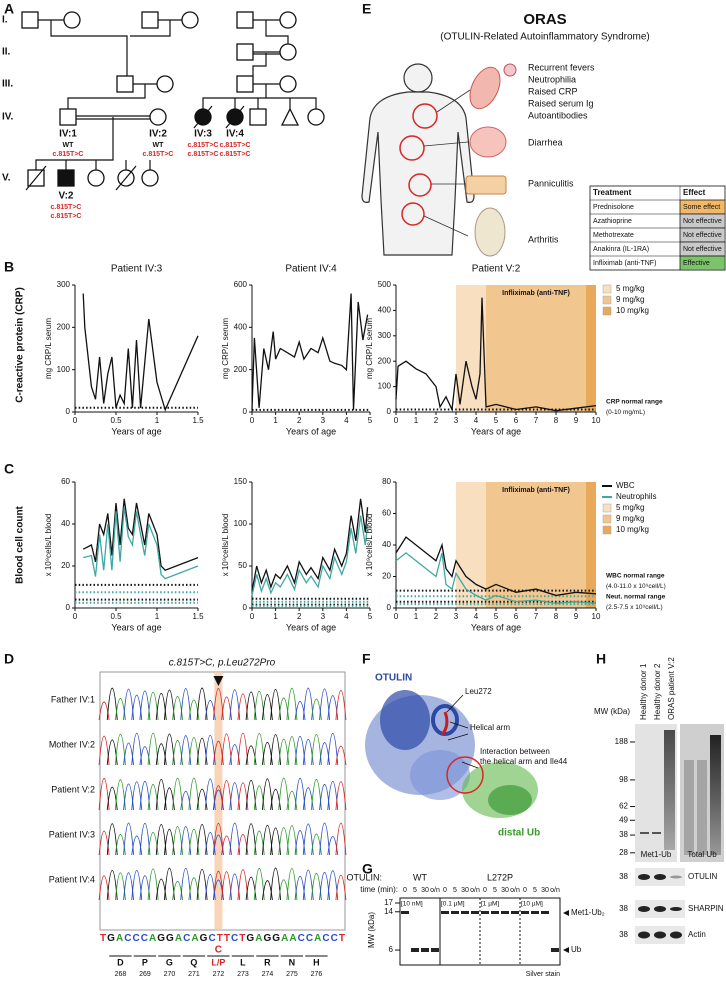  Describe the element at coordinates (435, 890) in the screenshot. I see `time-value: o/n` at that location.